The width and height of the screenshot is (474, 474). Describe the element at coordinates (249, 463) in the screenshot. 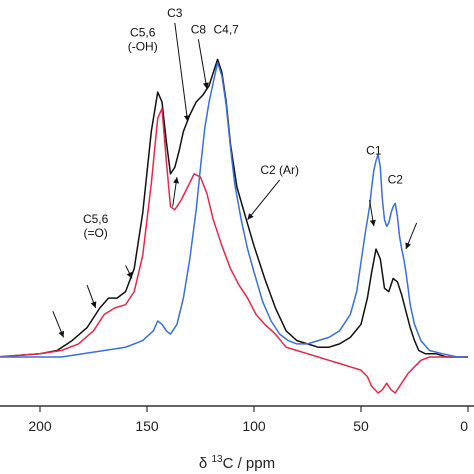

I see `x-axis-title-suffix: C / ppm` at that location.